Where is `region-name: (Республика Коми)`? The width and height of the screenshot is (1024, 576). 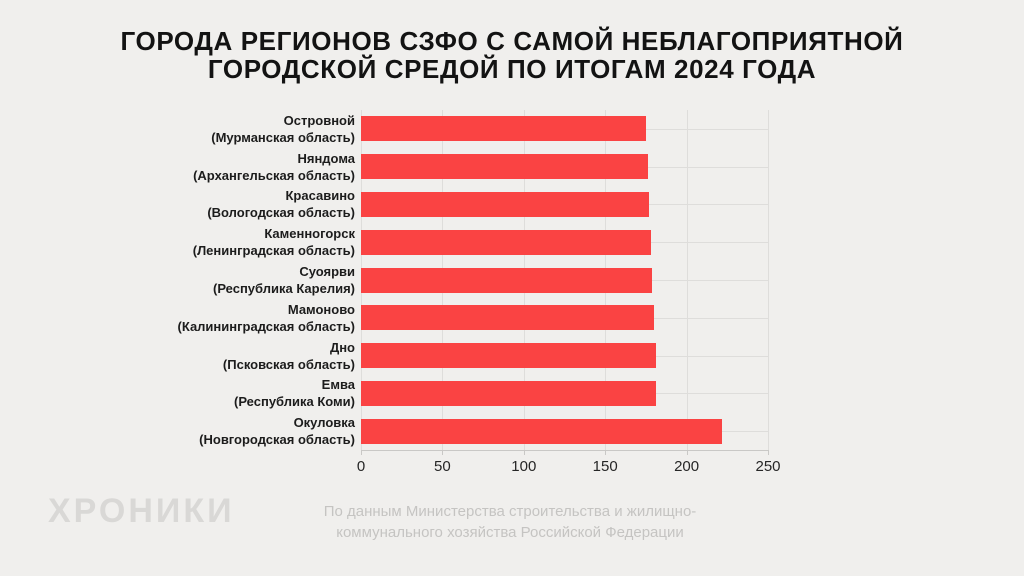 region-name: (Республика Коми) is located at coordinates (294, 402).